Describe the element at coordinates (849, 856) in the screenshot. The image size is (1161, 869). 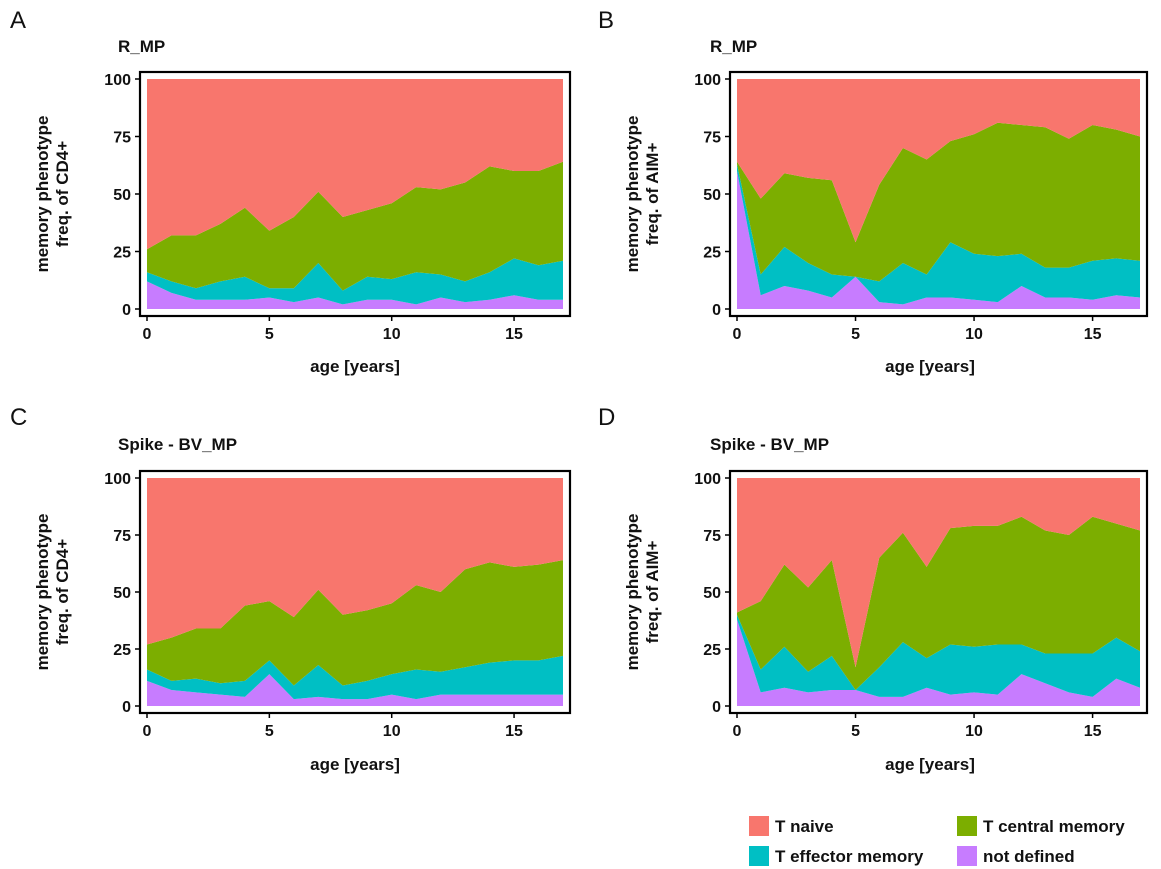
I see `legend-label: T effector memory` at that location.